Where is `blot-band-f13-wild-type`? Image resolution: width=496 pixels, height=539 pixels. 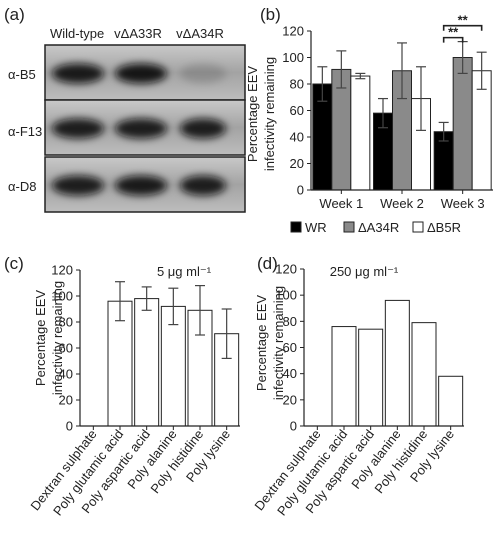 blot-band-f13-wild-type is located at coordinates (78, 128).